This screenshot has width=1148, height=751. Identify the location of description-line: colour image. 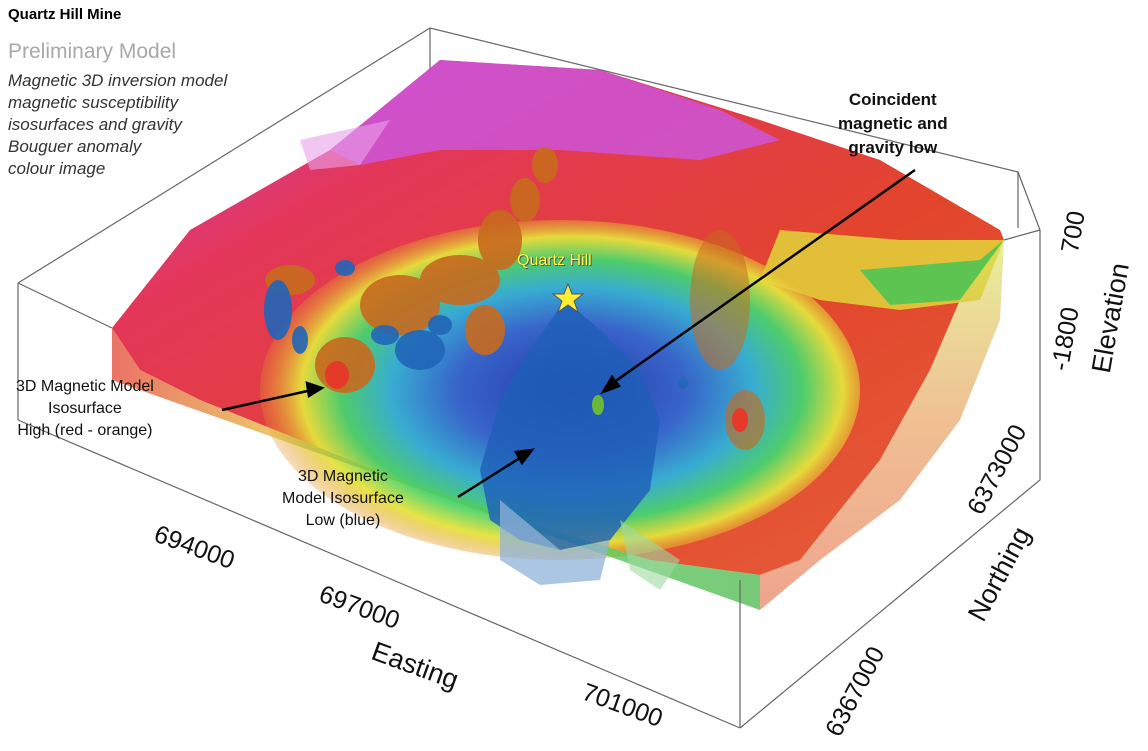
(57, 168).